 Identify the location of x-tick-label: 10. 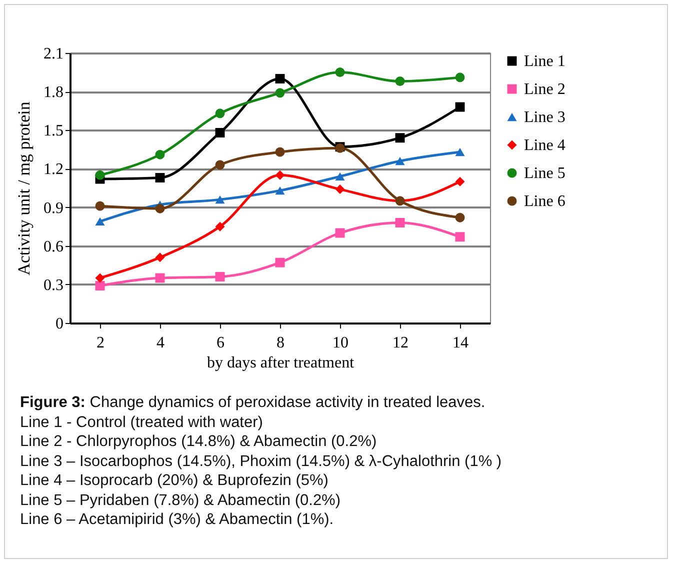
(340, 343).